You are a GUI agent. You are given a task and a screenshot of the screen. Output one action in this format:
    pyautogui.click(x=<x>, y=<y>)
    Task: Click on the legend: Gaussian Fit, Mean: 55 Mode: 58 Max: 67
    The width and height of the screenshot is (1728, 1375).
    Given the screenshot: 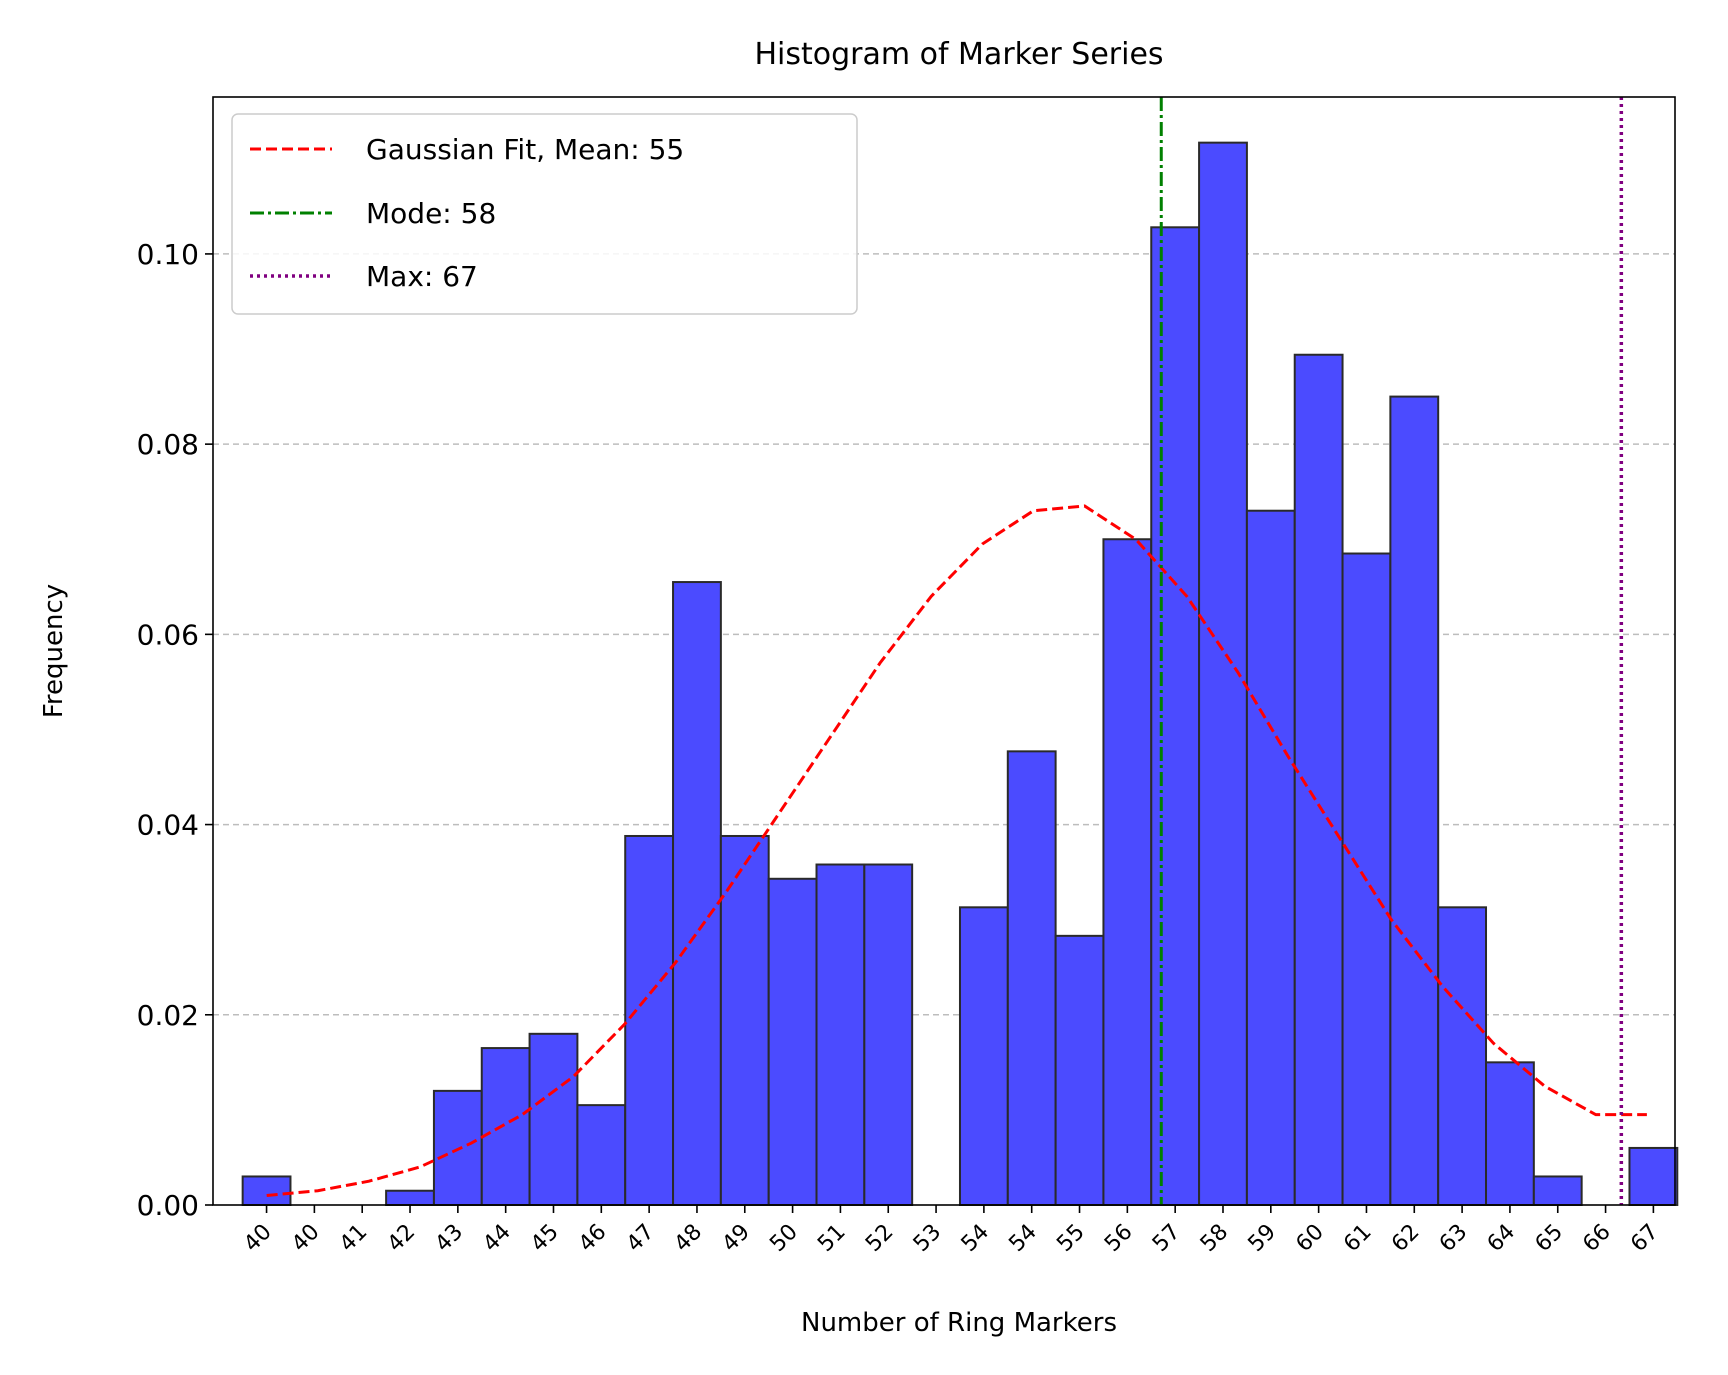 What is the action you would take?
    pyautogui.click(x=544, y=214)
    